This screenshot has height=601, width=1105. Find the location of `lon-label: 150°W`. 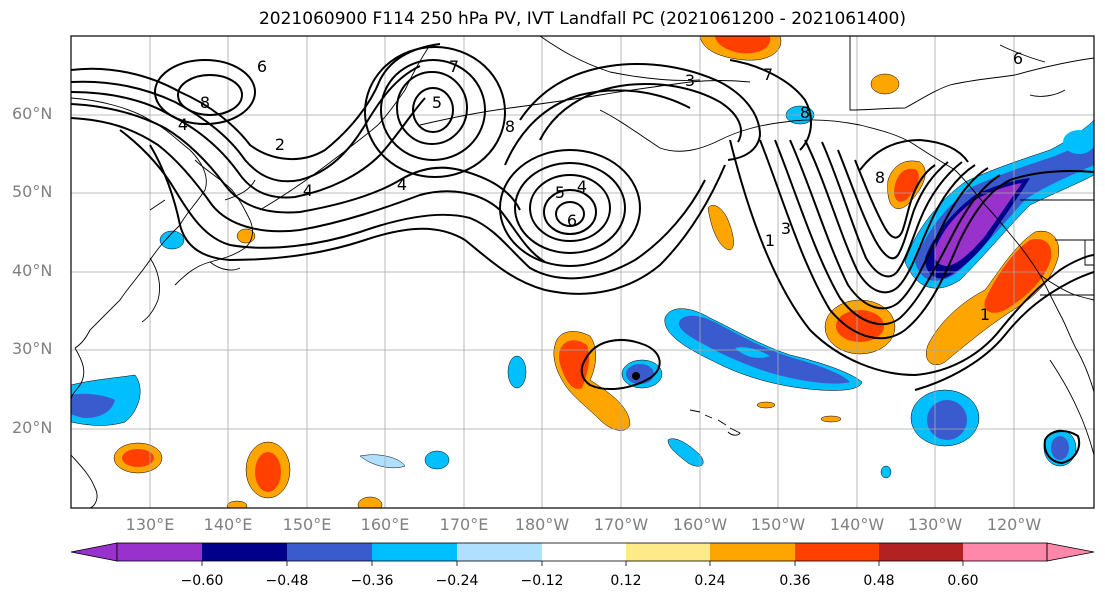

lon-label: 150°W is located at coordinates (778, 524).